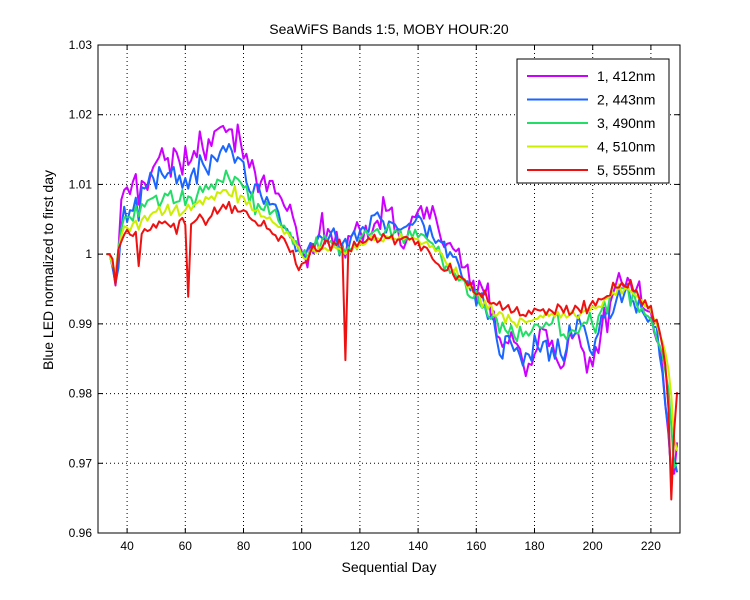  Describe the element at coordinates (389, 567) in the screenshot. I see `x-axis-title: Sequential Day` at that location.